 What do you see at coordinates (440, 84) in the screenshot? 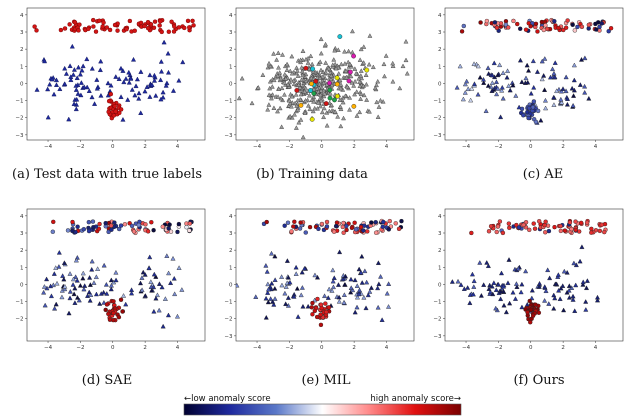
I see `y-tick-label: 0` at bounding box center [440, 84].